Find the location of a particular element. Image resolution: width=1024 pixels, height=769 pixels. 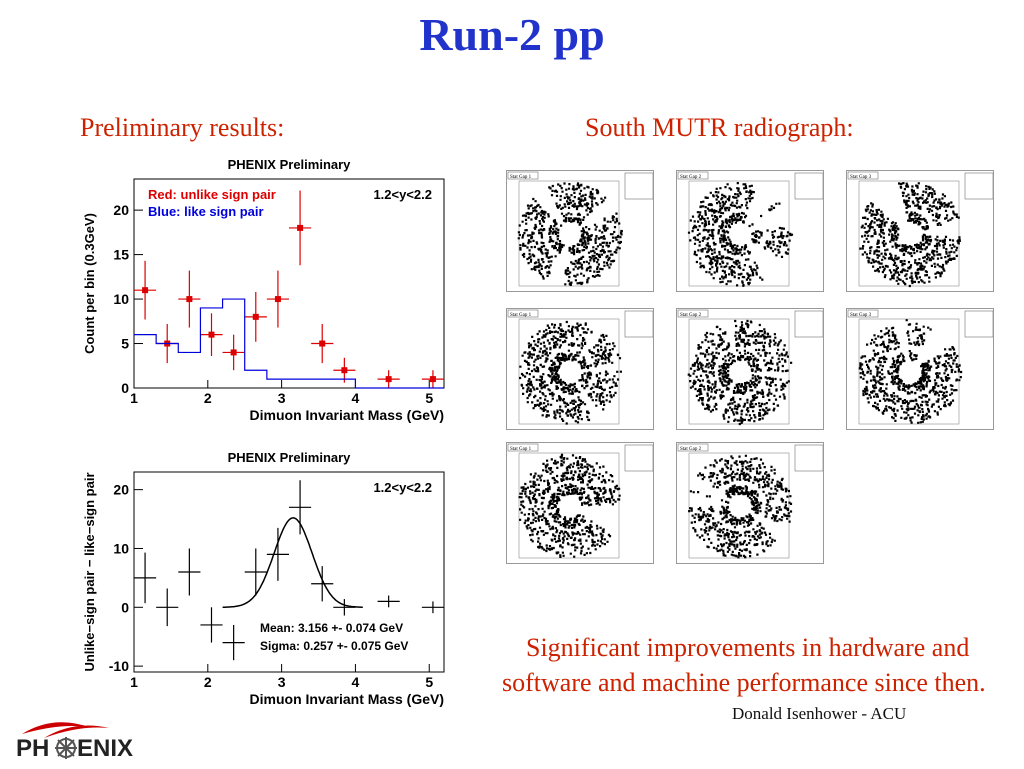

radiograph-panel: Stat Gap 1 is located at coordinates (580, 503).